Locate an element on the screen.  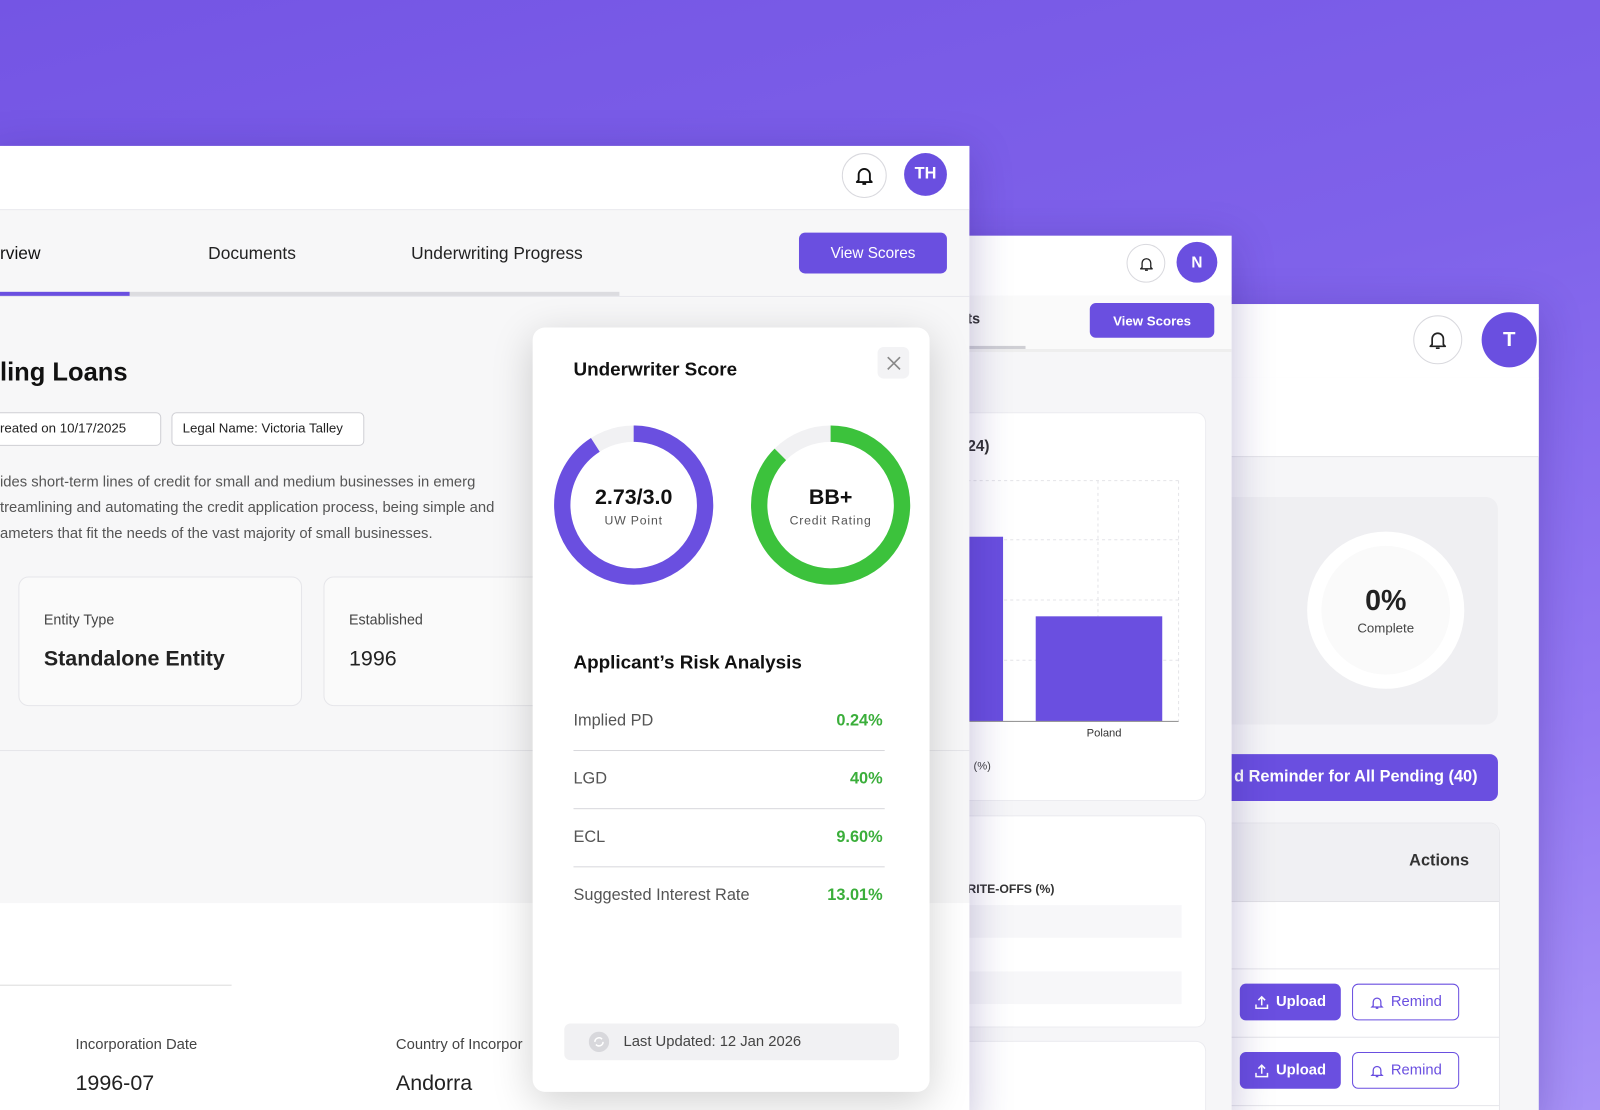
tab: Underwriting Progress is located at coordinates (497, 253).